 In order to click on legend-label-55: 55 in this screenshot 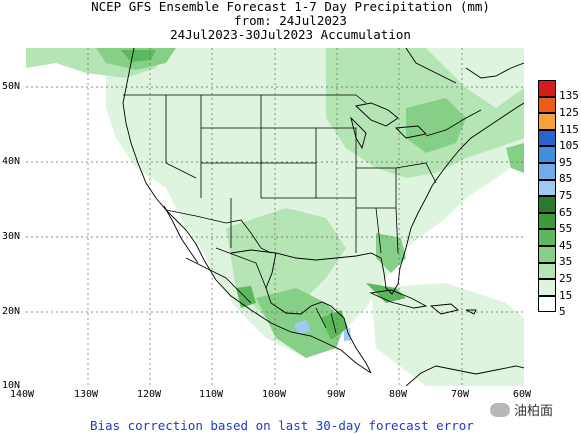, I will do `click(566, 229)`.